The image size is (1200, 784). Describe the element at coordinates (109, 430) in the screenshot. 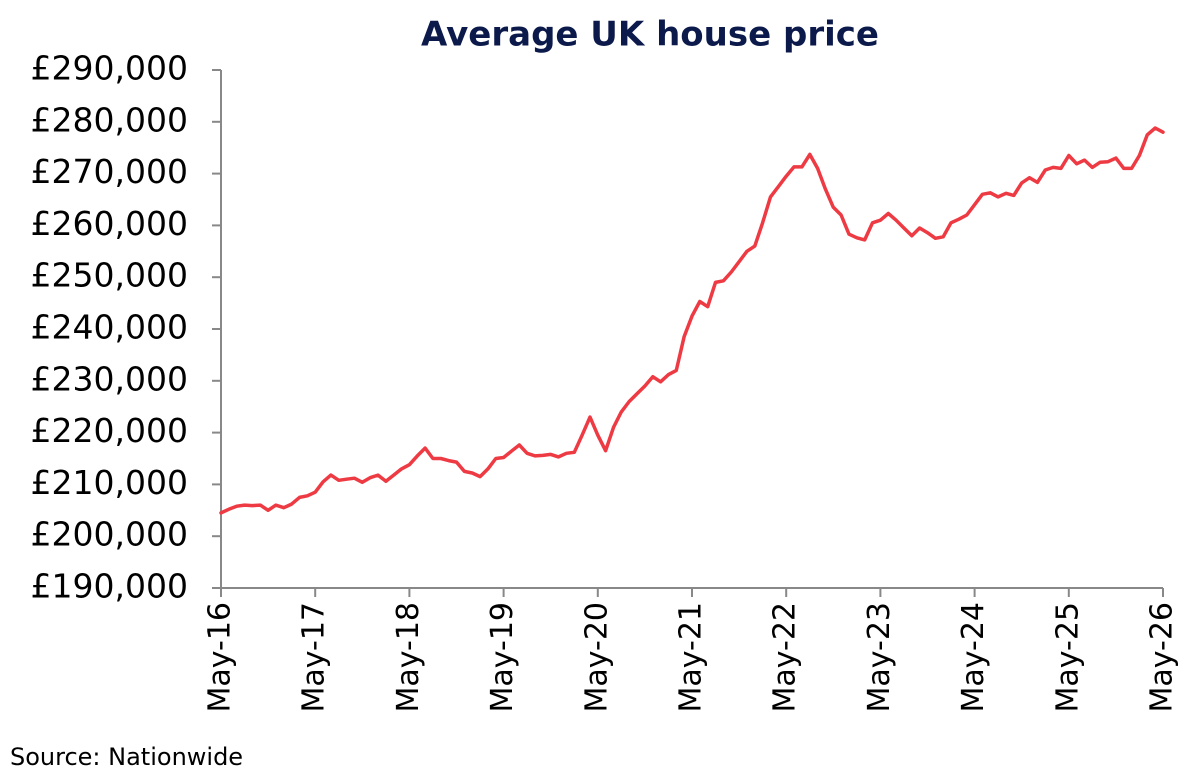

I see `y-tick-label: £220,000` at that location.